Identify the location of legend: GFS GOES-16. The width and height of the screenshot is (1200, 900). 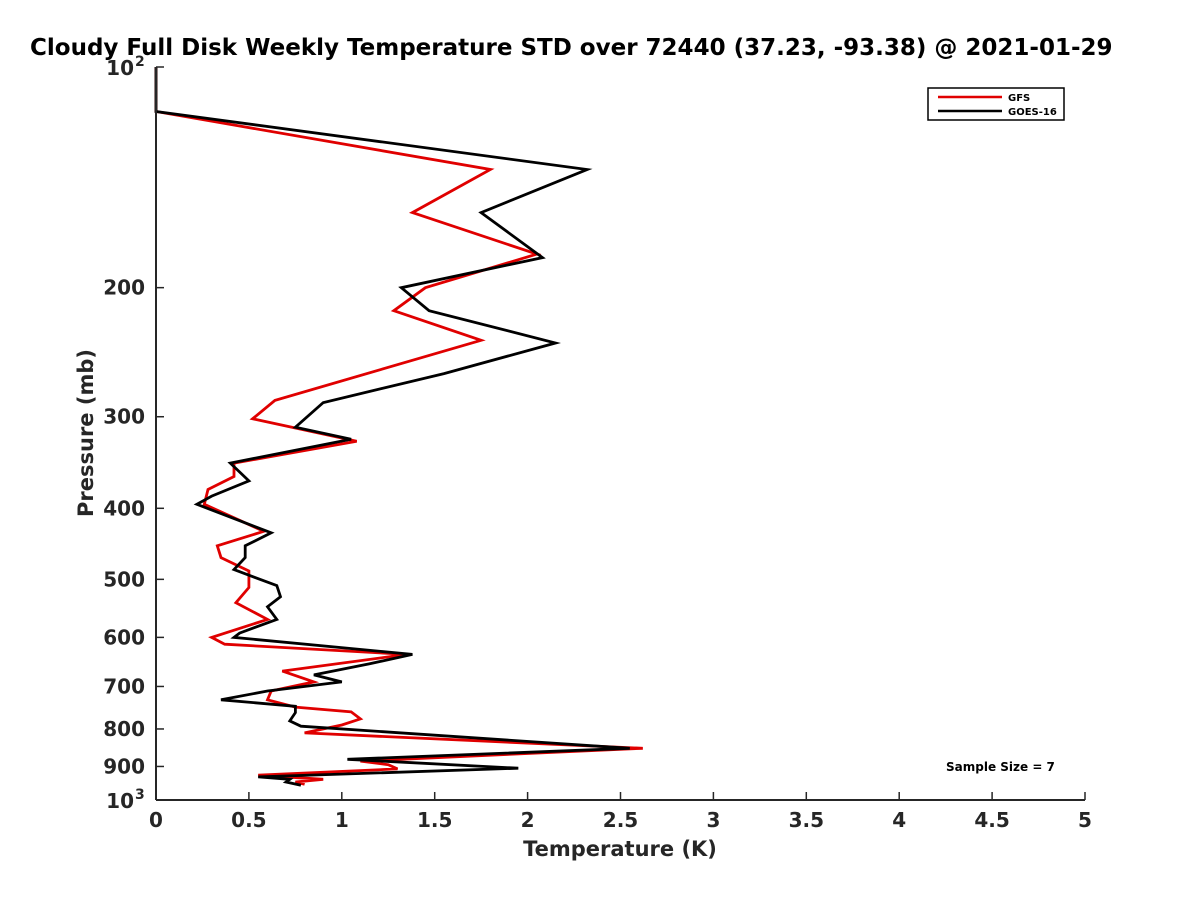
(996, 104).